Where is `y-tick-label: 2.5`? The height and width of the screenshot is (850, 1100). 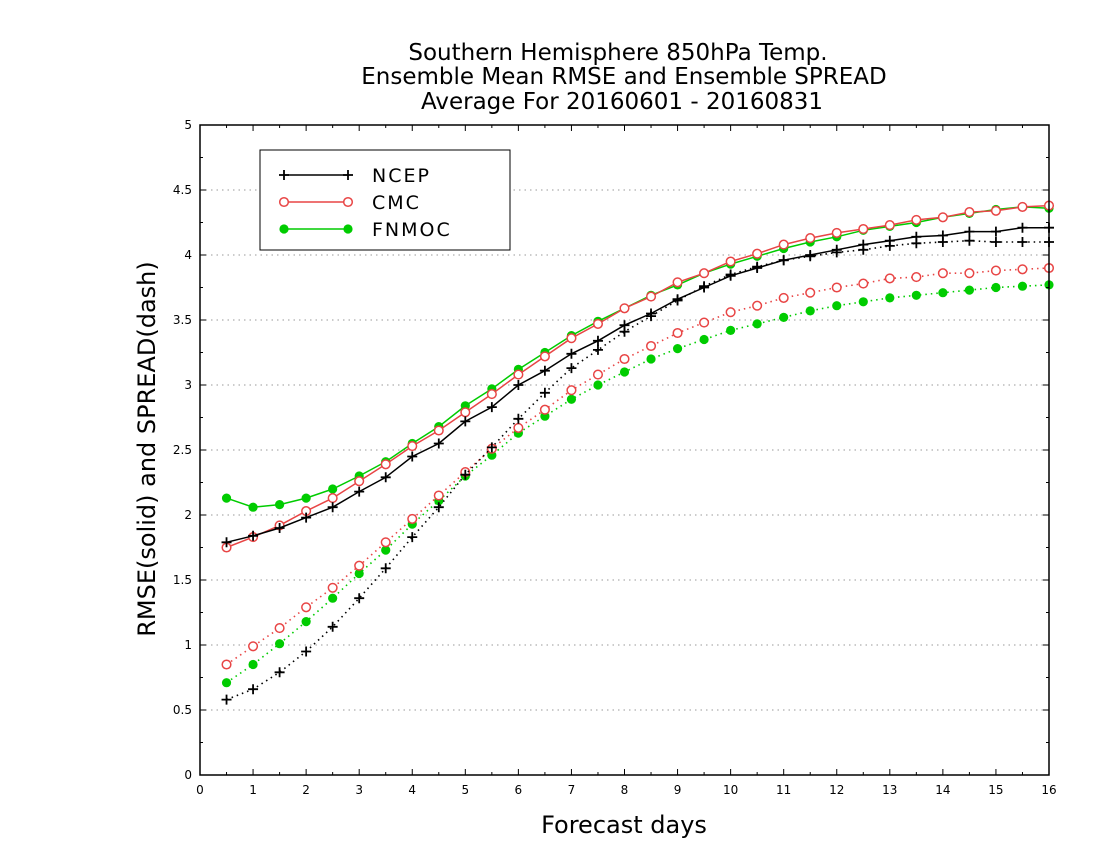 y-tick-label: 2.5 is located at coordinates (182, 450).